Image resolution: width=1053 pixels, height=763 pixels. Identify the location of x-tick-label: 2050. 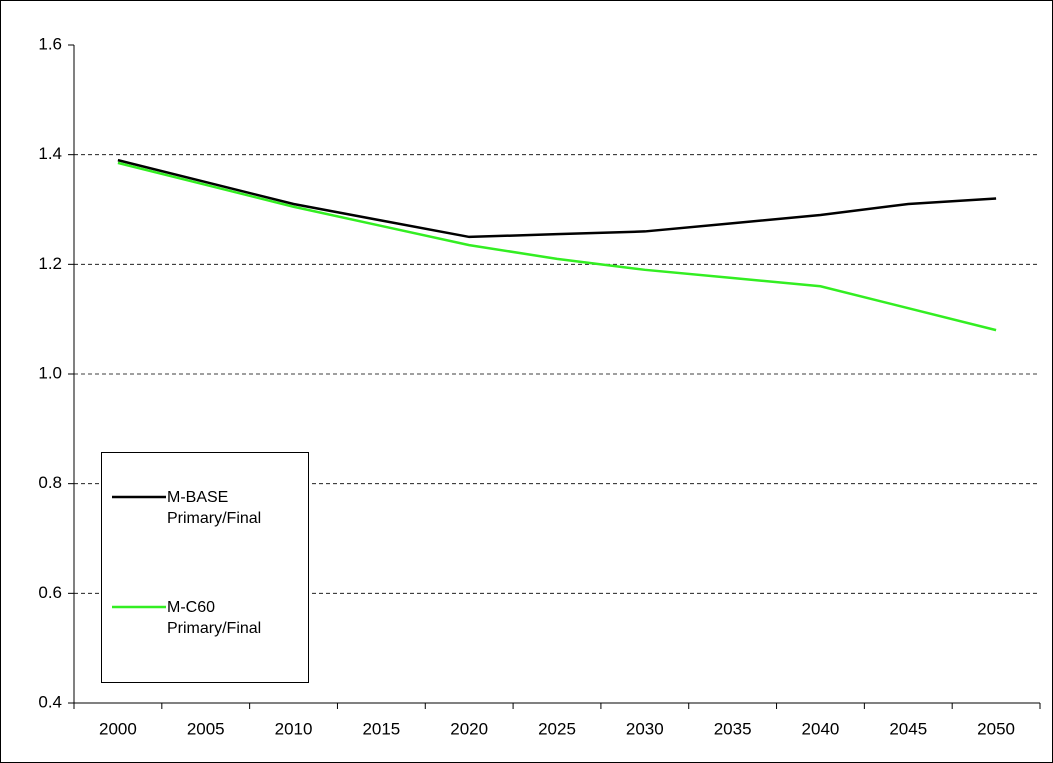
(996, 728).